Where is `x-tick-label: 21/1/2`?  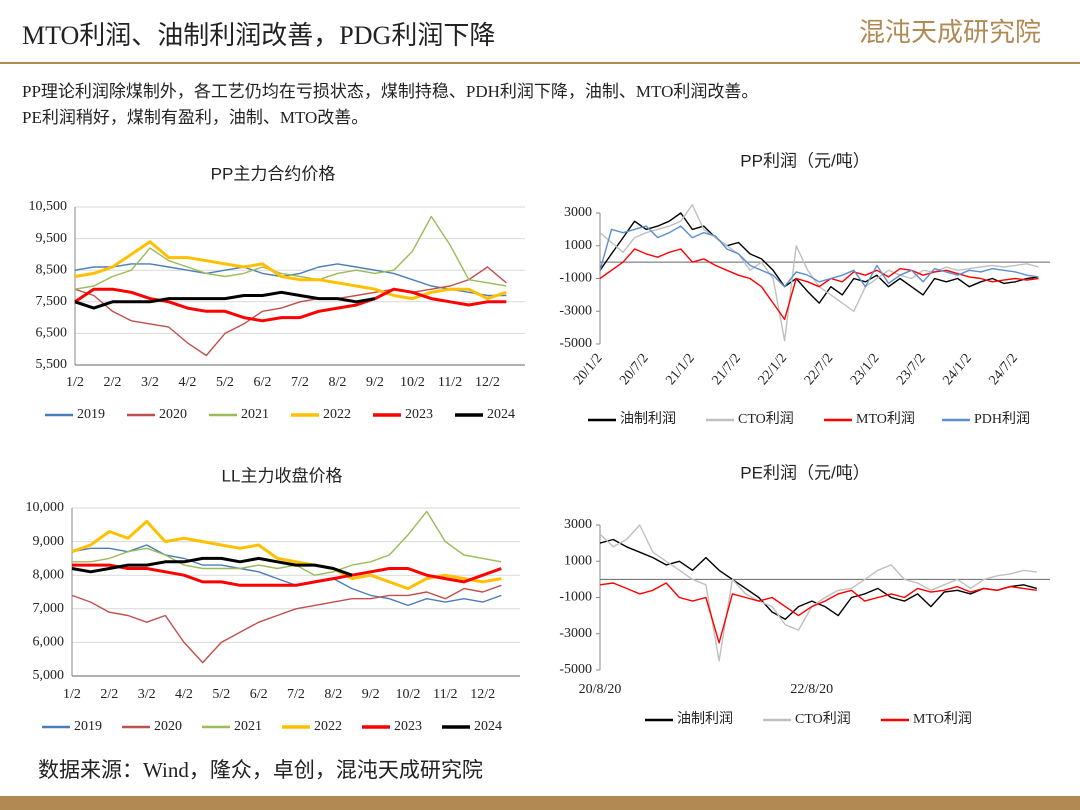 x-tick-label: 21/1/2 is located at coordinates (680, 369).